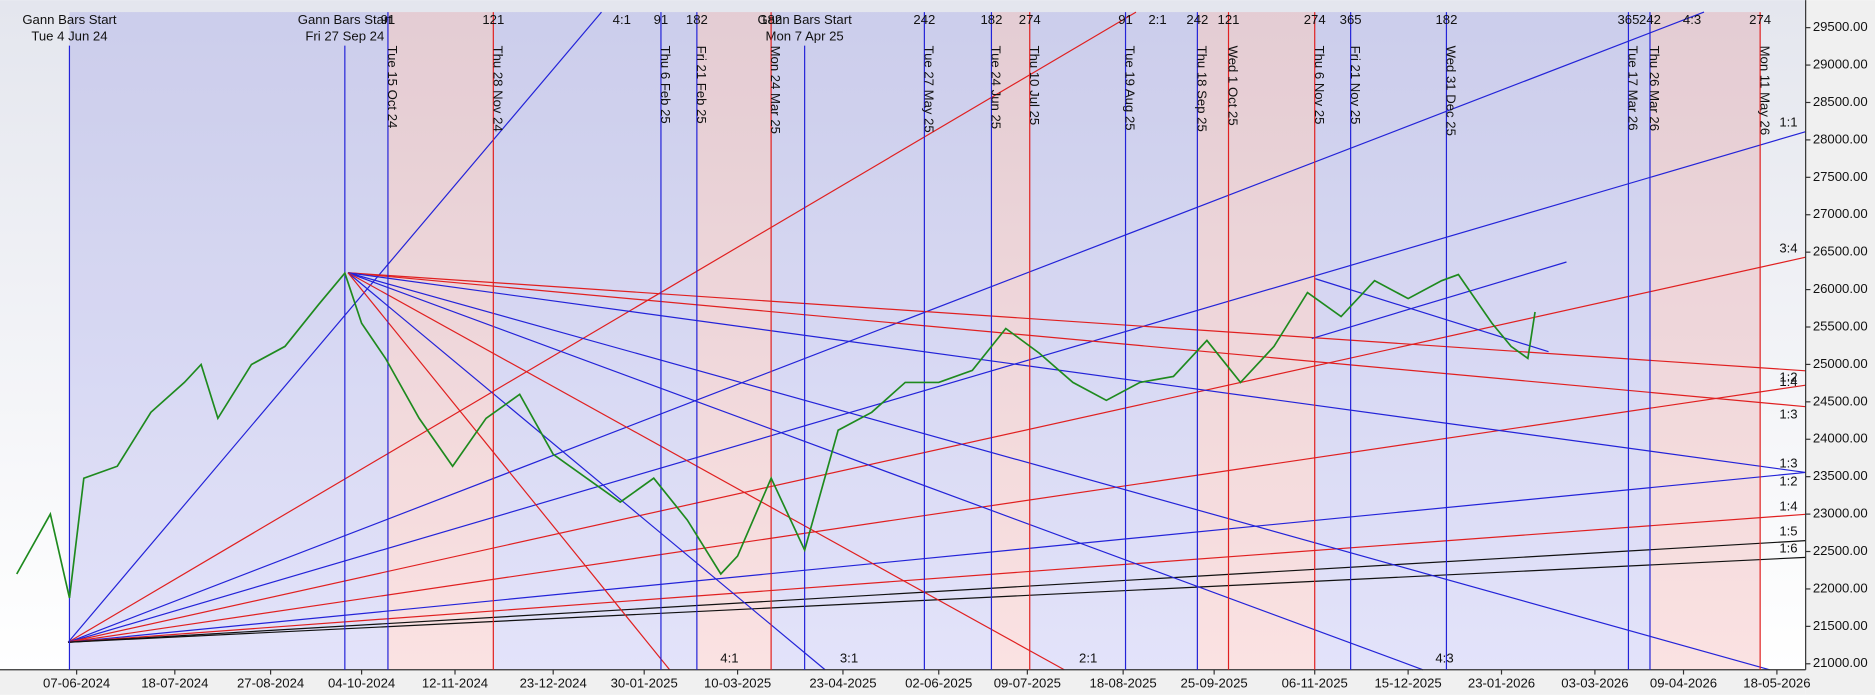  Describe the element at coordinates (1501, 683) in the screenshot. I see `x-tick-label: 23-01-2026` at that location.